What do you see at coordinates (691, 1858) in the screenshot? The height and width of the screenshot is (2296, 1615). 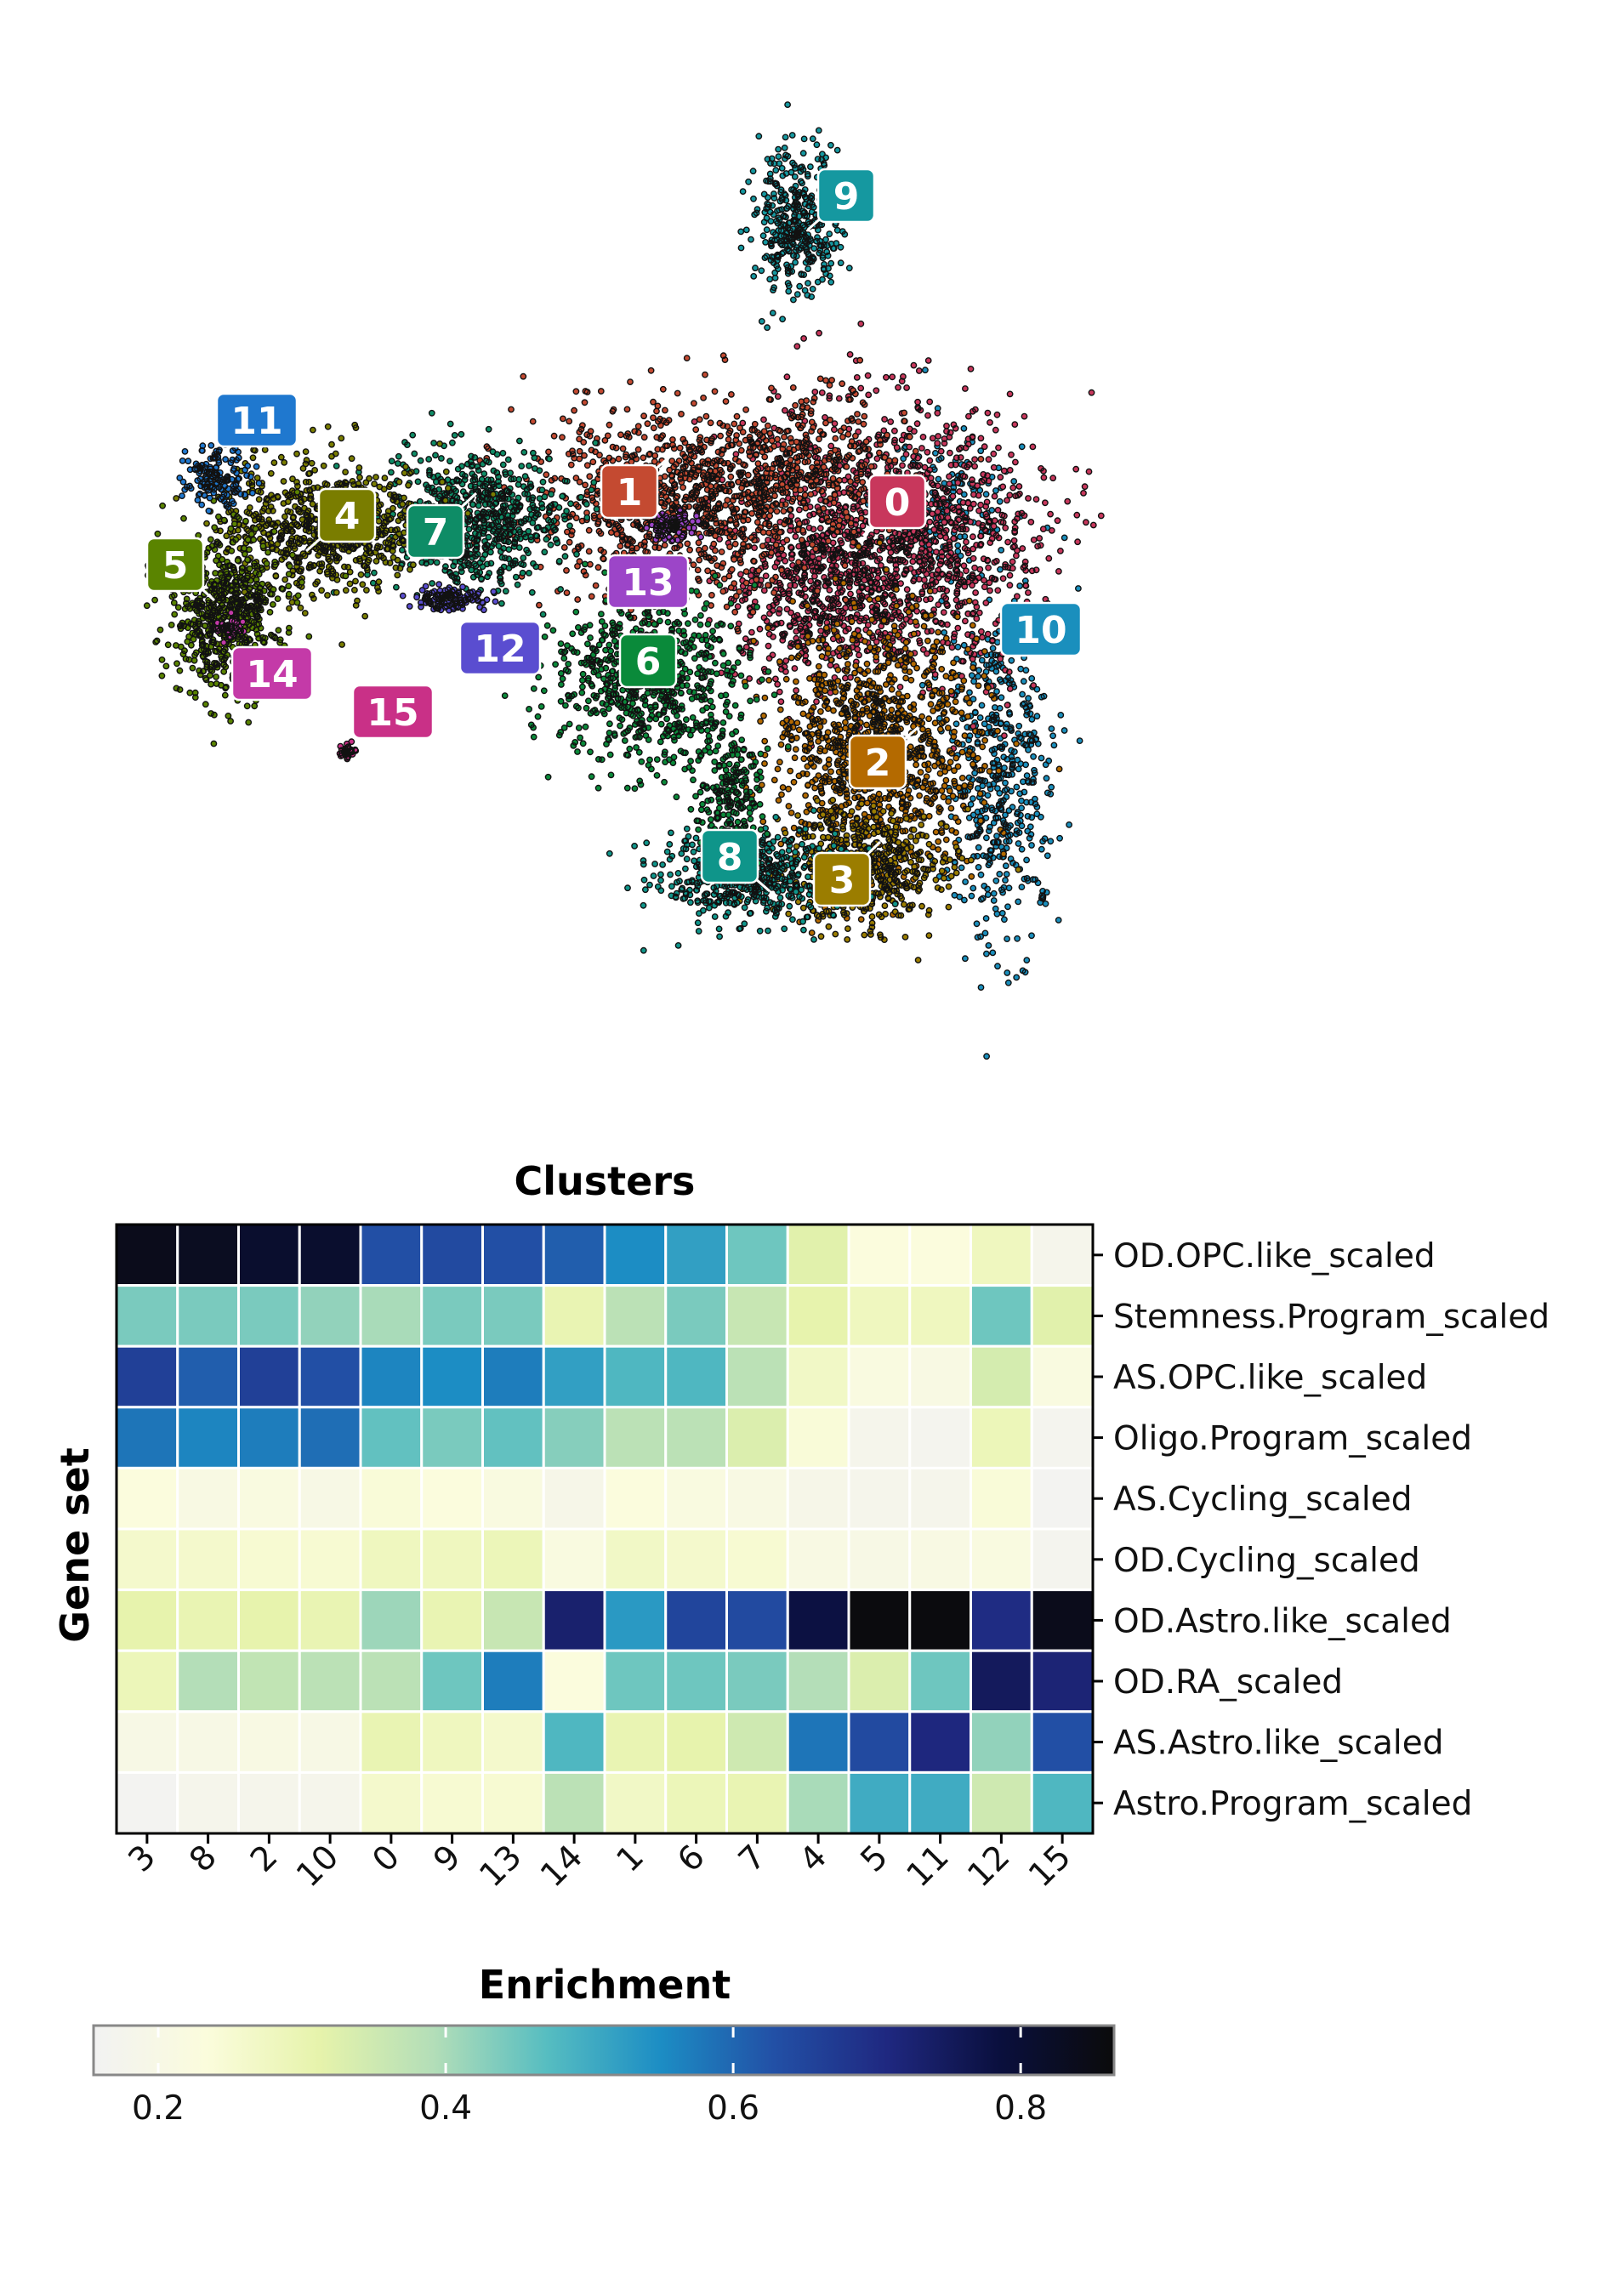 I see `x-tick-label: 6` at bounding box center [691, 1858].